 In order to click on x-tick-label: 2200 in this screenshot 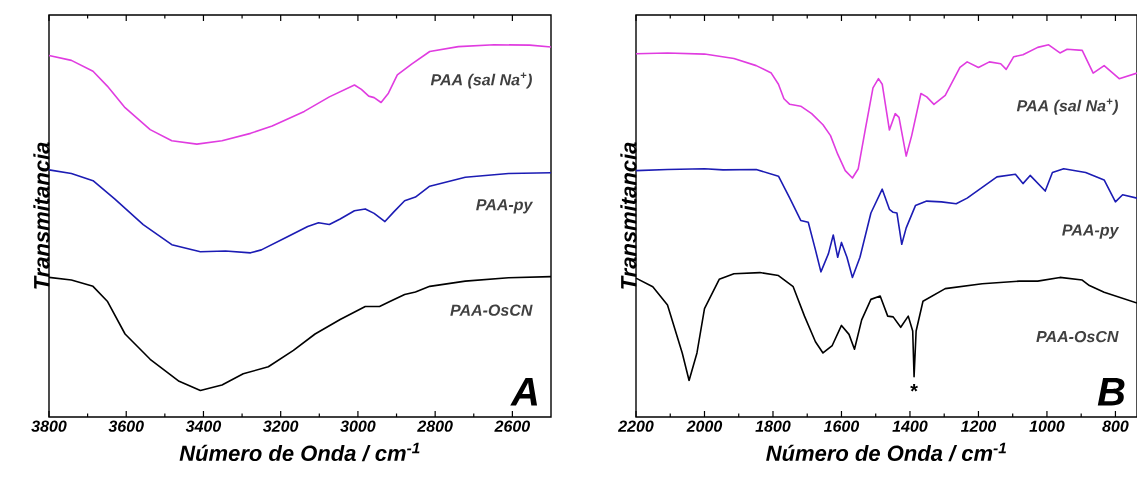, I will do `click(635, 426)`.